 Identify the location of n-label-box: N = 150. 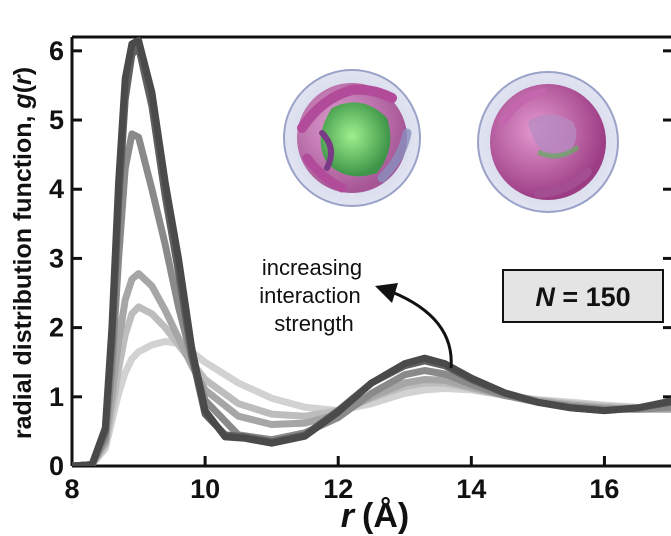
(583, 296).